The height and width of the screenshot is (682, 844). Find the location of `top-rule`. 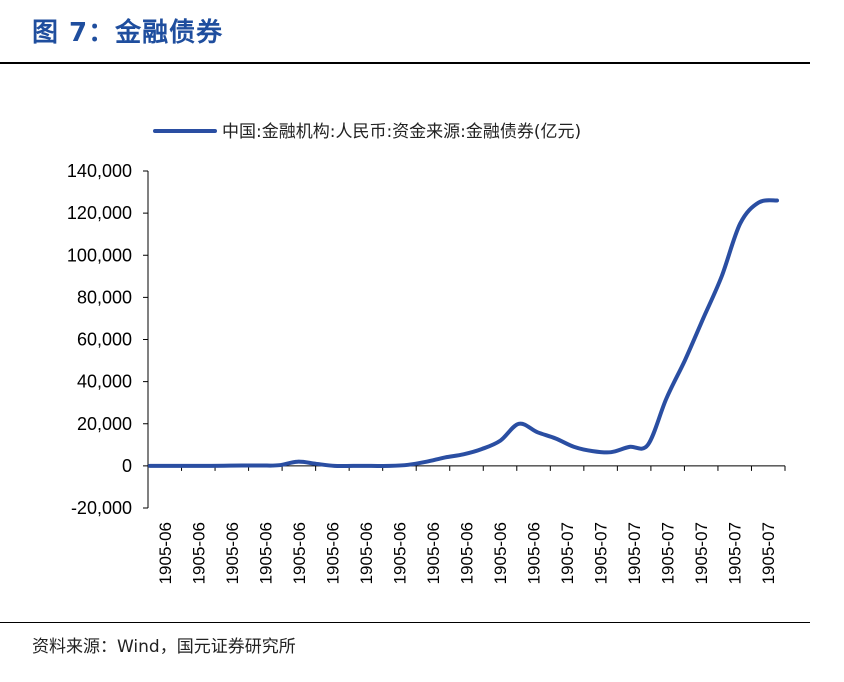

top-rule is located at coordinates (405, 63).